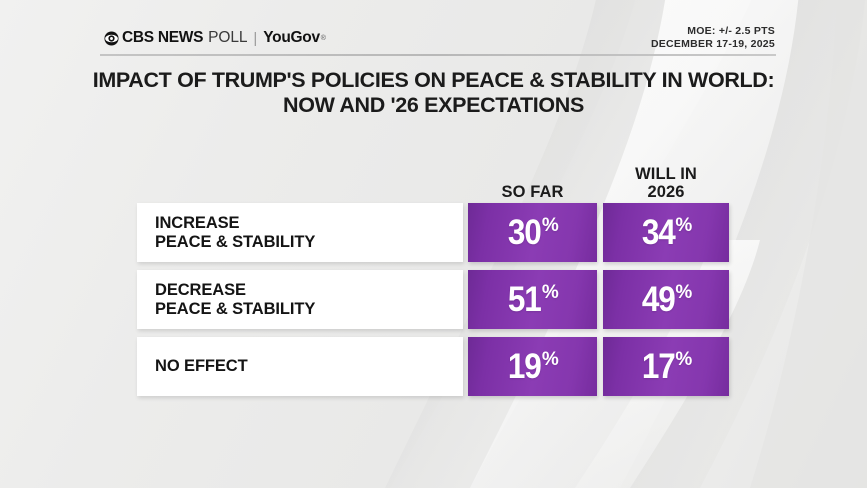 The width and height of the screenshot is (867, 488). I want to click on table-row: NO EFFECT 19 % 17 %, so click(433, 366).